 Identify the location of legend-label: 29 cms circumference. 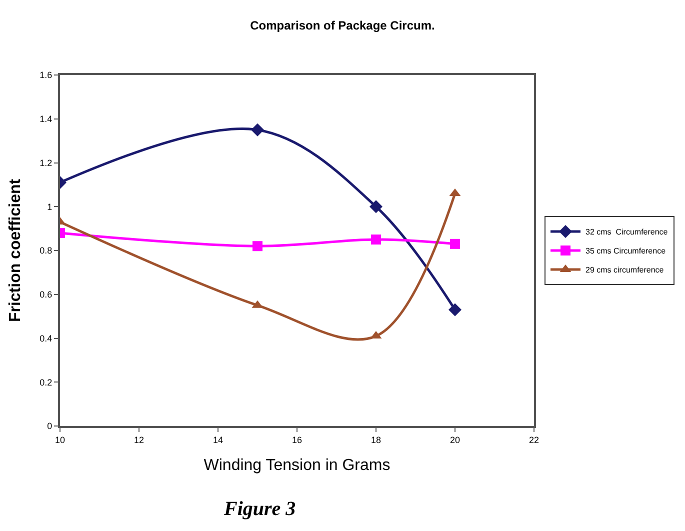
(625, 270).